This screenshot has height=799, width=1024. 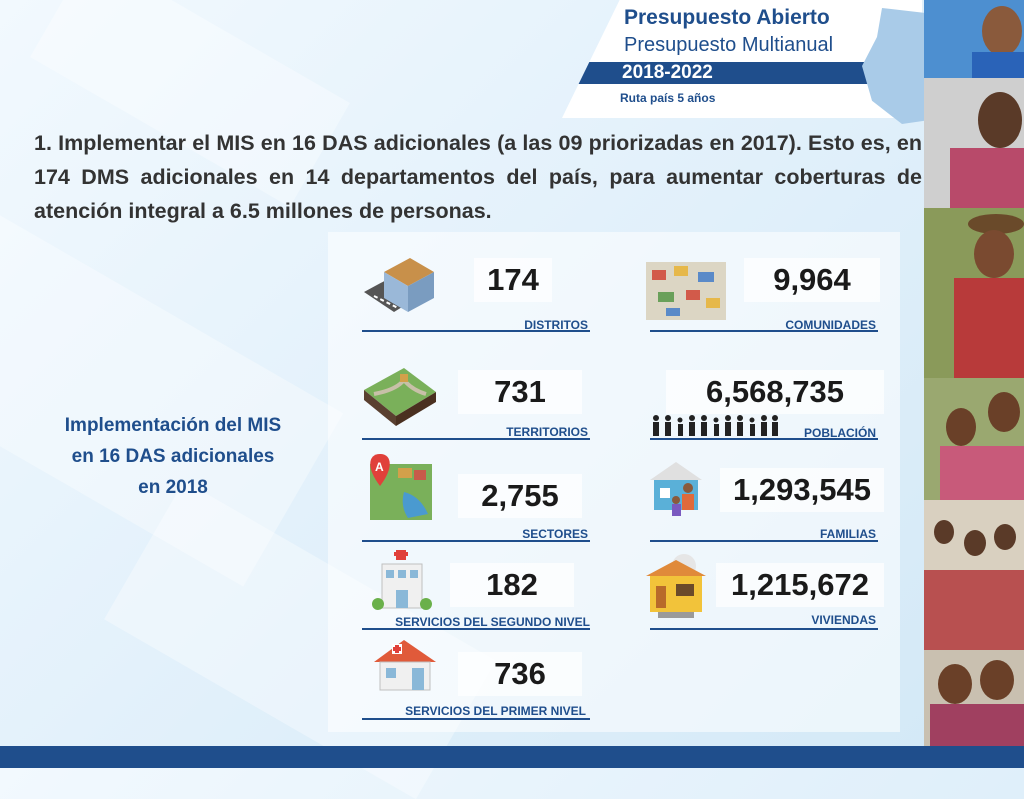 What do you see at coordinates (812, 280) in the screenshot?
I see `stat-comunidades-value: 9,964` at bounding box center [812, 280].